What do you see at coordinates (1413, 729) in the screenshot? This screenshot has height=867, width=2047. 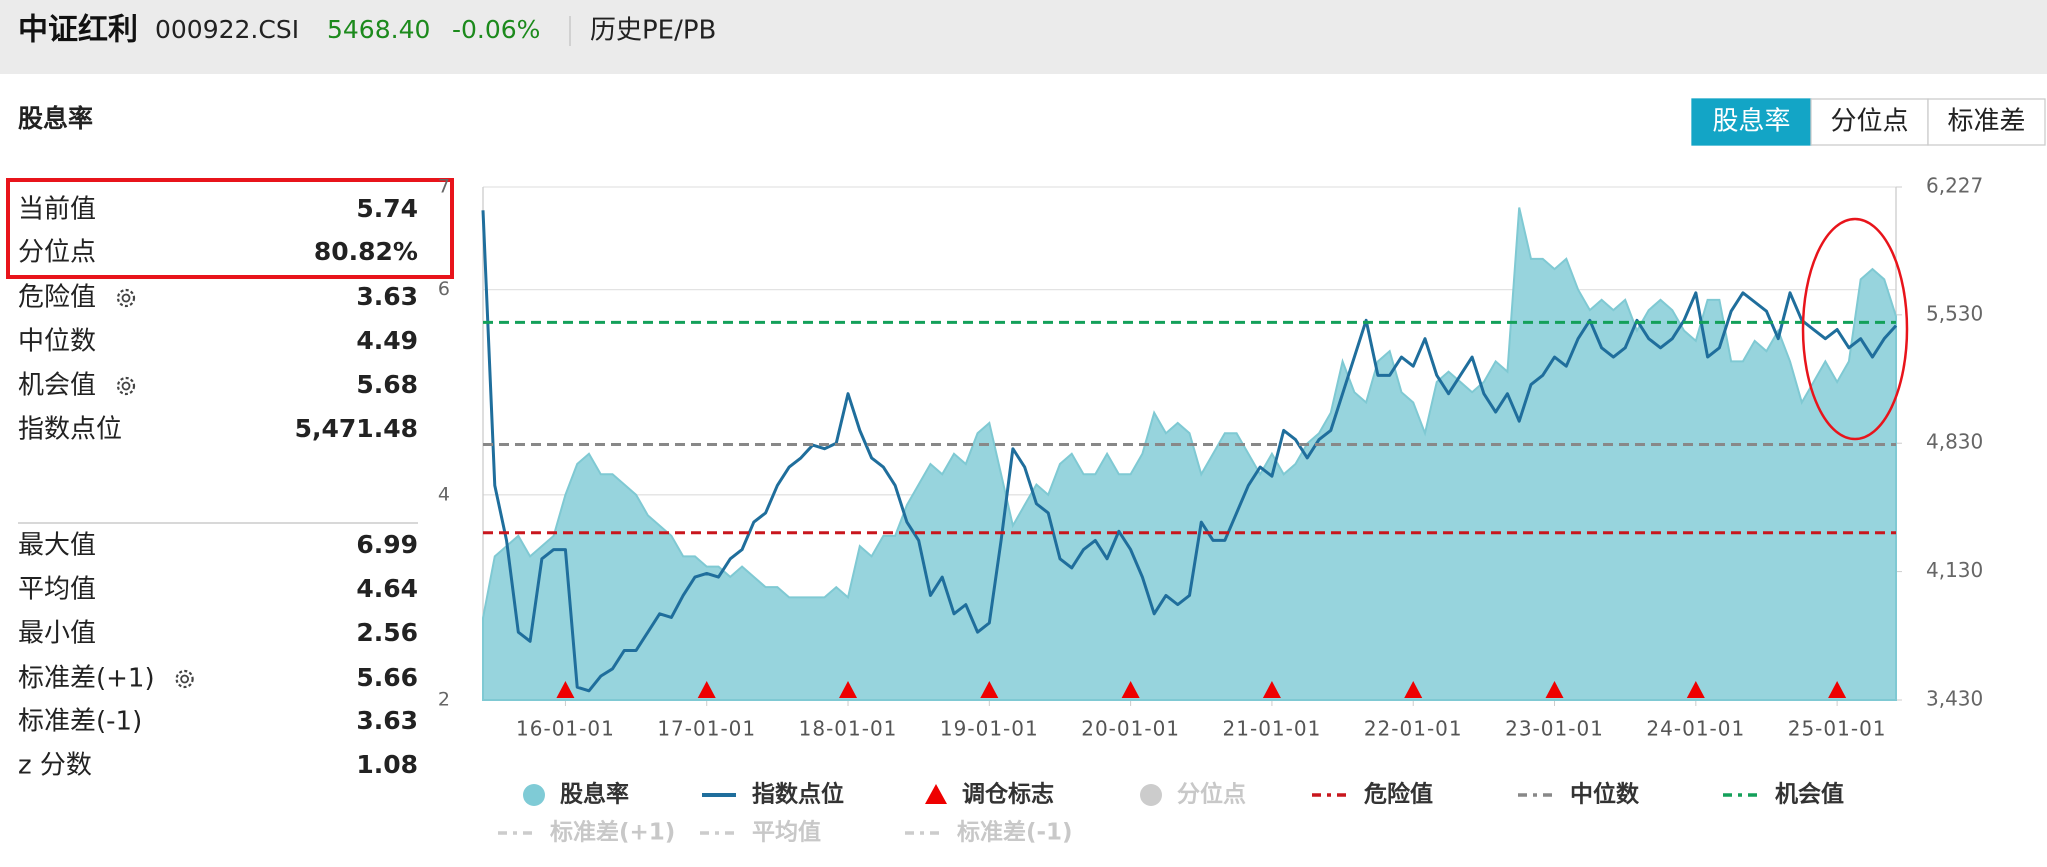 I see `x-tick-label: 22-01-01` at bounding box center [1413, 729].